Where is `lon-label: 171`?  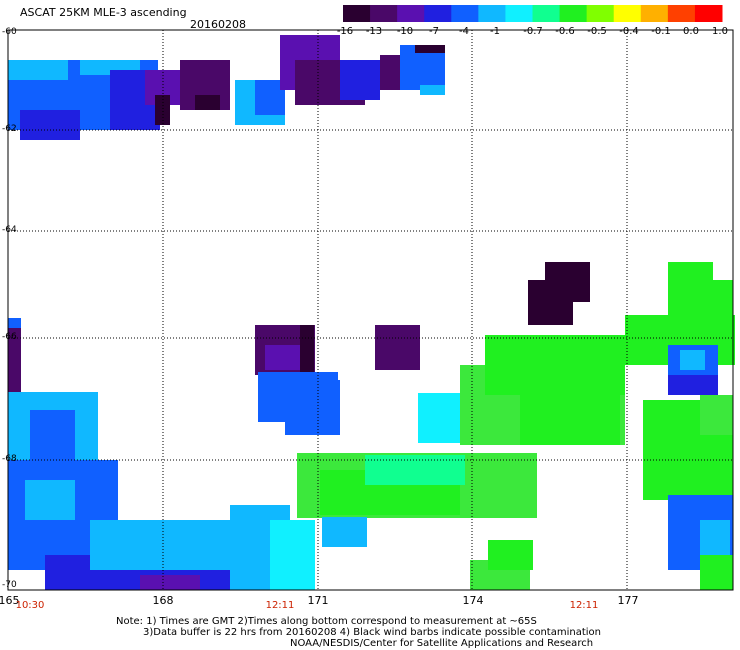 lon-label: 171 is located at coordinates (318, 600).